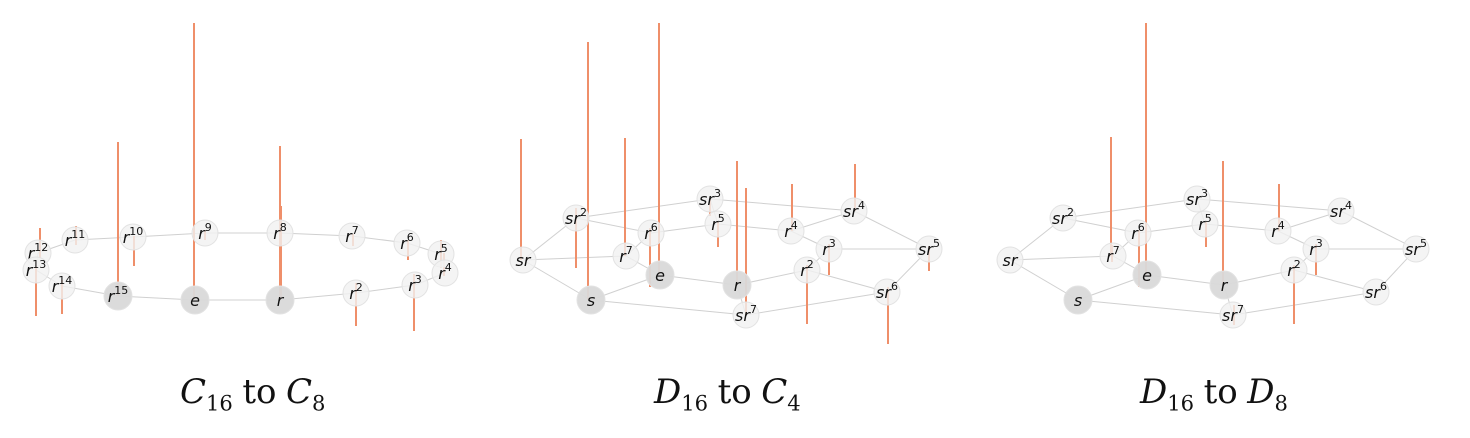  What do you see at coordinates (727, 394) in the screenshot?
I see `caption-panel-2: D16 to C4` at bounding box center [727, 394].